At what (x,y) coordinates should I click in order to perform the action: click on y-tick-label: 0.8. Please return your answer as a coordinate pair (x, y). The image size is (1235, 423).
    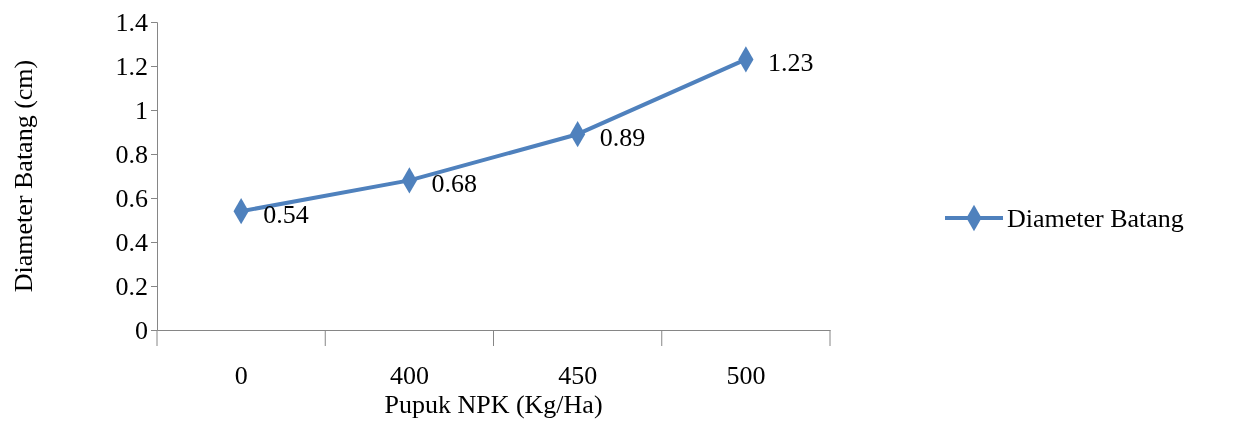
    Looking at the image, I should click on (131, 154).